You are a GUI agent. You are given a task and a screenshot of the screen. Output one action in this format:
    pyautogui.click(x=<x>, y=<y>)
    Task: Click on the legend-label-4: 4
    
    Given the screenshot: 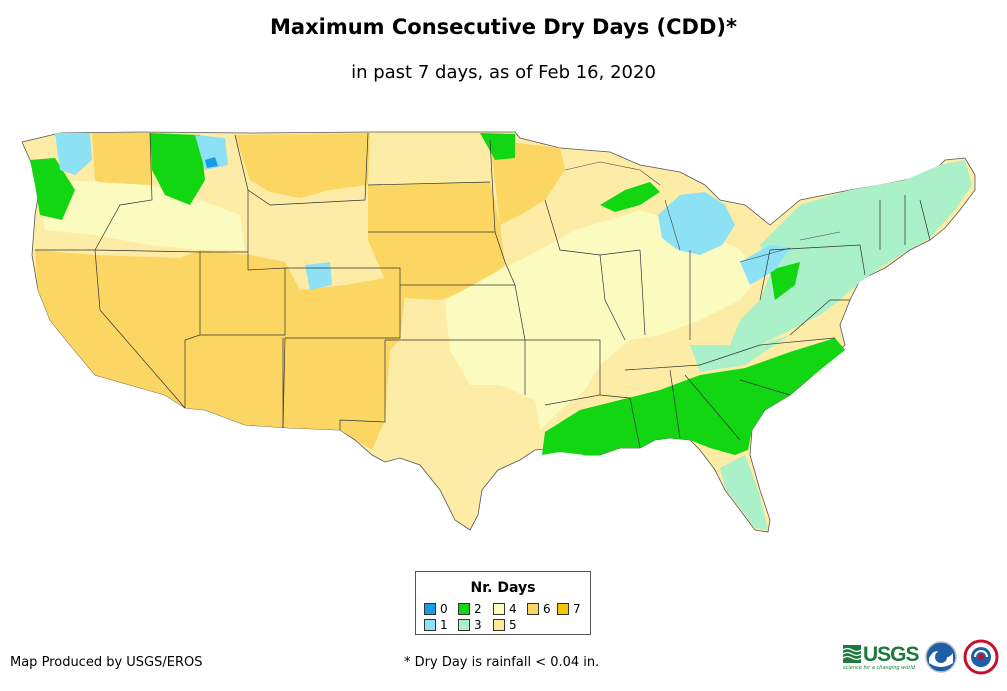 What is the action you would take?
    pyautogui.click(x=513, y=609)
    